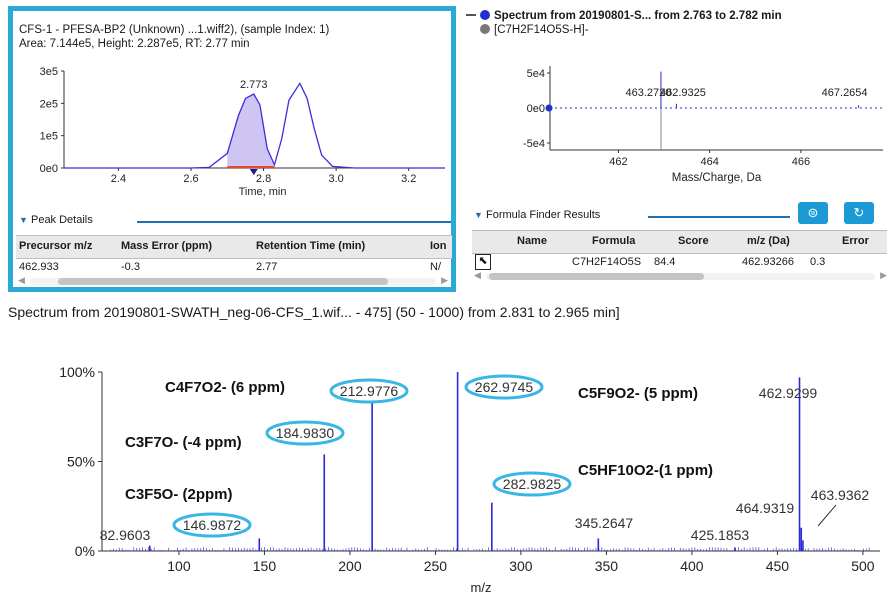  Describe the element at coordinates (49, 104) in the screenshot. I see `y-tick-label: 2e5` at that location.